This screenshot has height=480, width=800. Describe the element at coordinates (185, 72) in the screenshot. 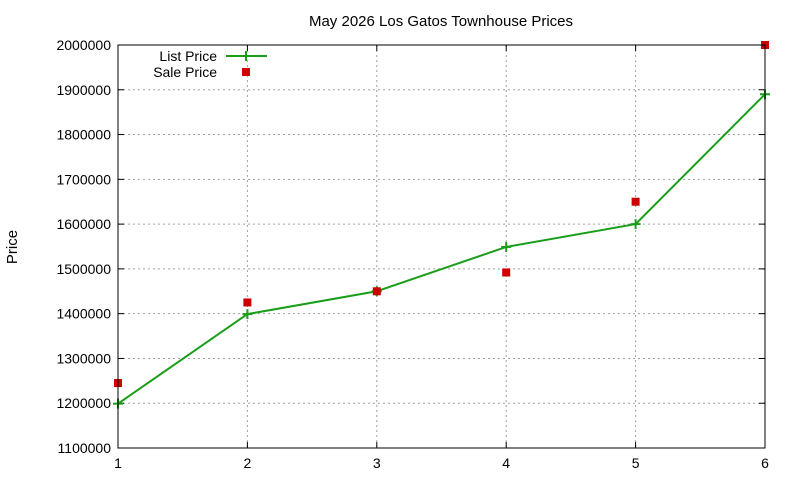

I see `legend-label: Sale Price` at that location.